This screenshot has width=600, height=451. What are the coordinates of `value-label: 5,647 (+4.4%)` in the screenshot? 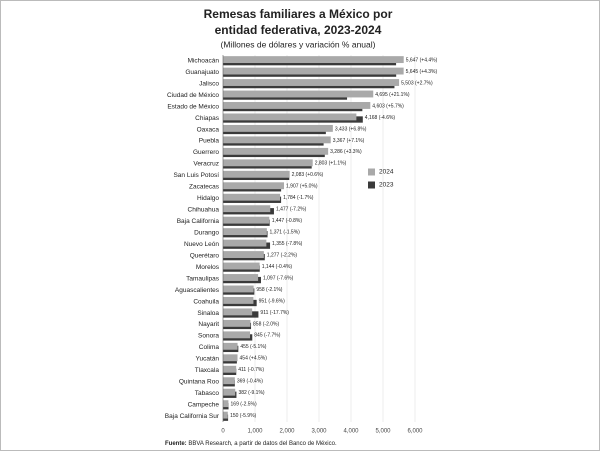 It's located at (422, 60).